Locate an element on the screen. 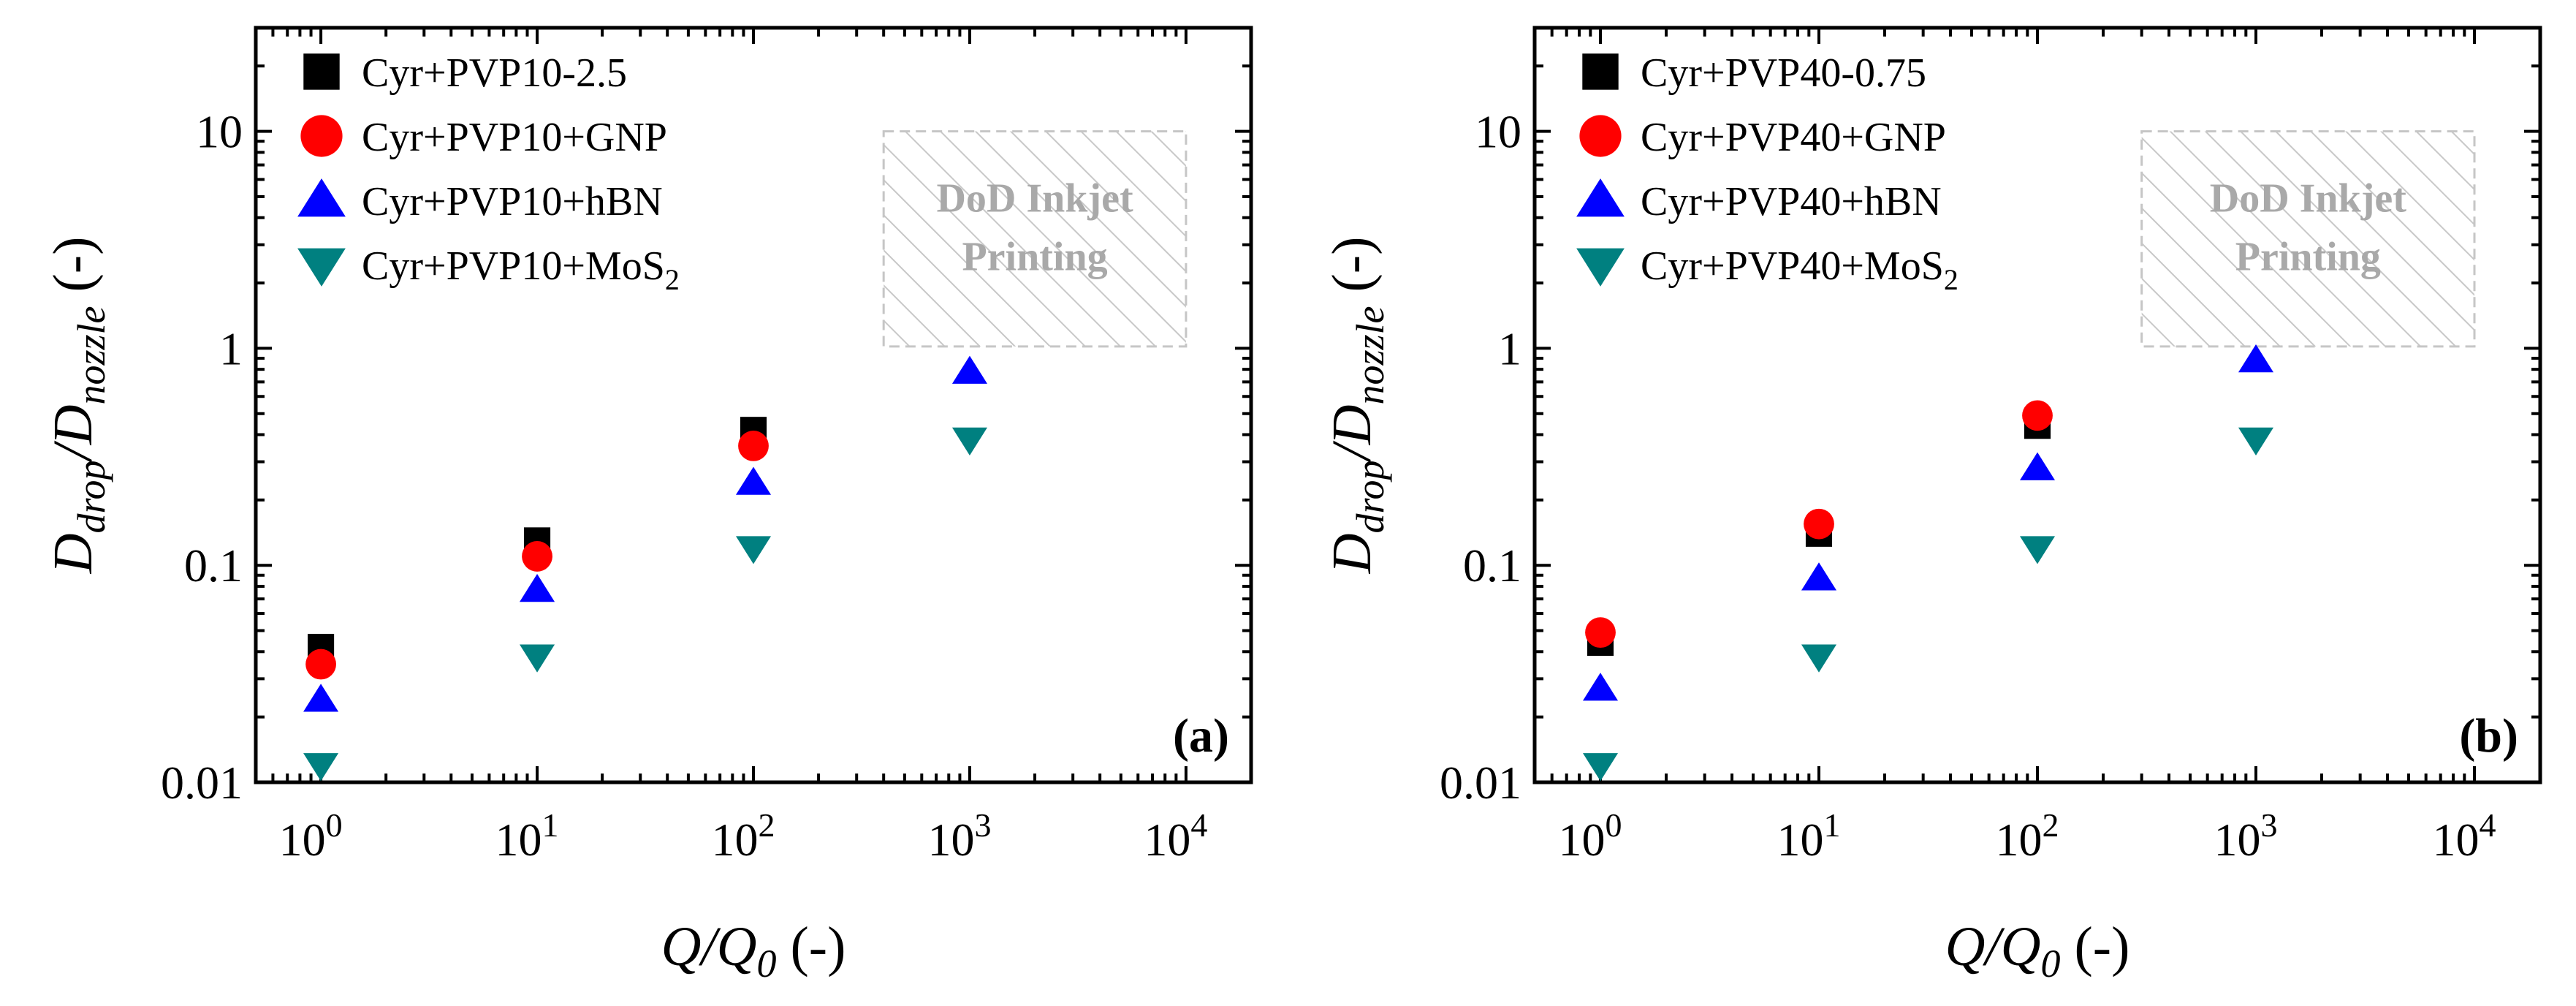 This screenshot has width=2576, height=1006. legend-label: Cyr+PVP10+MoS2 is located at coordinates (521, 269).